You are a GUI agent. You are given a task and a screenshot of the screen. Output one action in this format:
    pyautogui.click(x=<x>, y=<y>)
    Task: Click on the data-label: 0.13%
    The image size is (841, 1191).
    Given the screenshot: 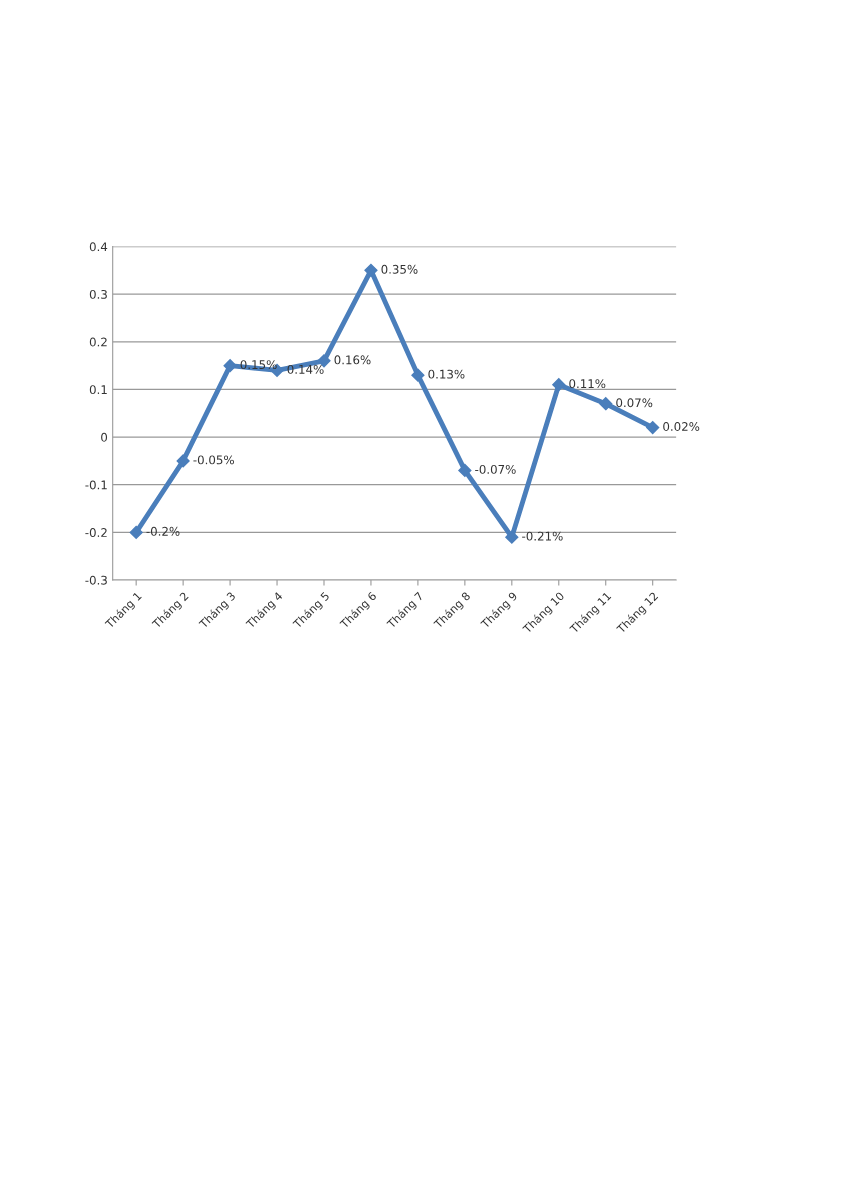 What is the action you would take?
    pyautogui.click(x=446, y=374)
    